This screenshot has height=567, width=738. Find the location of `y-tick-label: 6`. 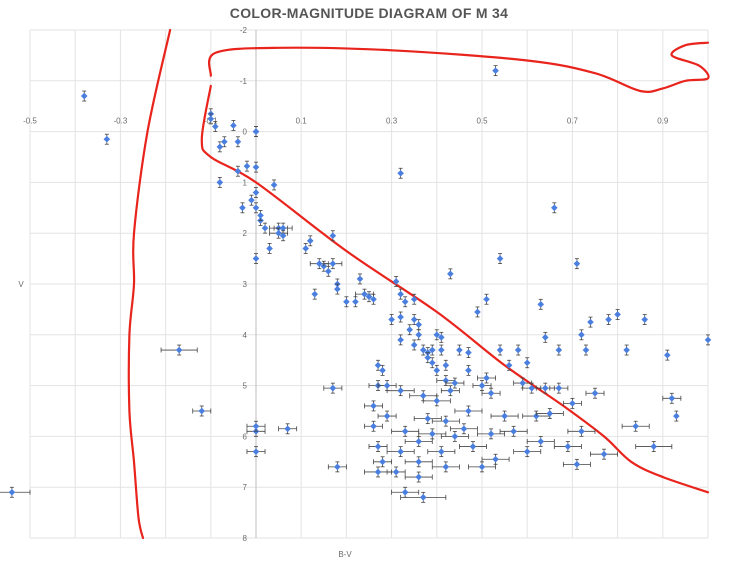

y-tick-label: 6 is located at coordinates (245, 436).